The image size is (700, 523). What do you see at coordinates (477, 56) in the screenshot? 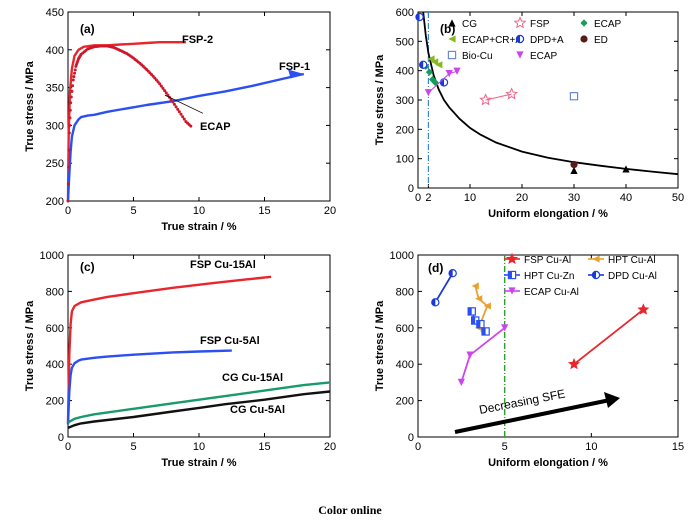
I see `legend-label: Bio-Cu` at bounding box center [477, 56].